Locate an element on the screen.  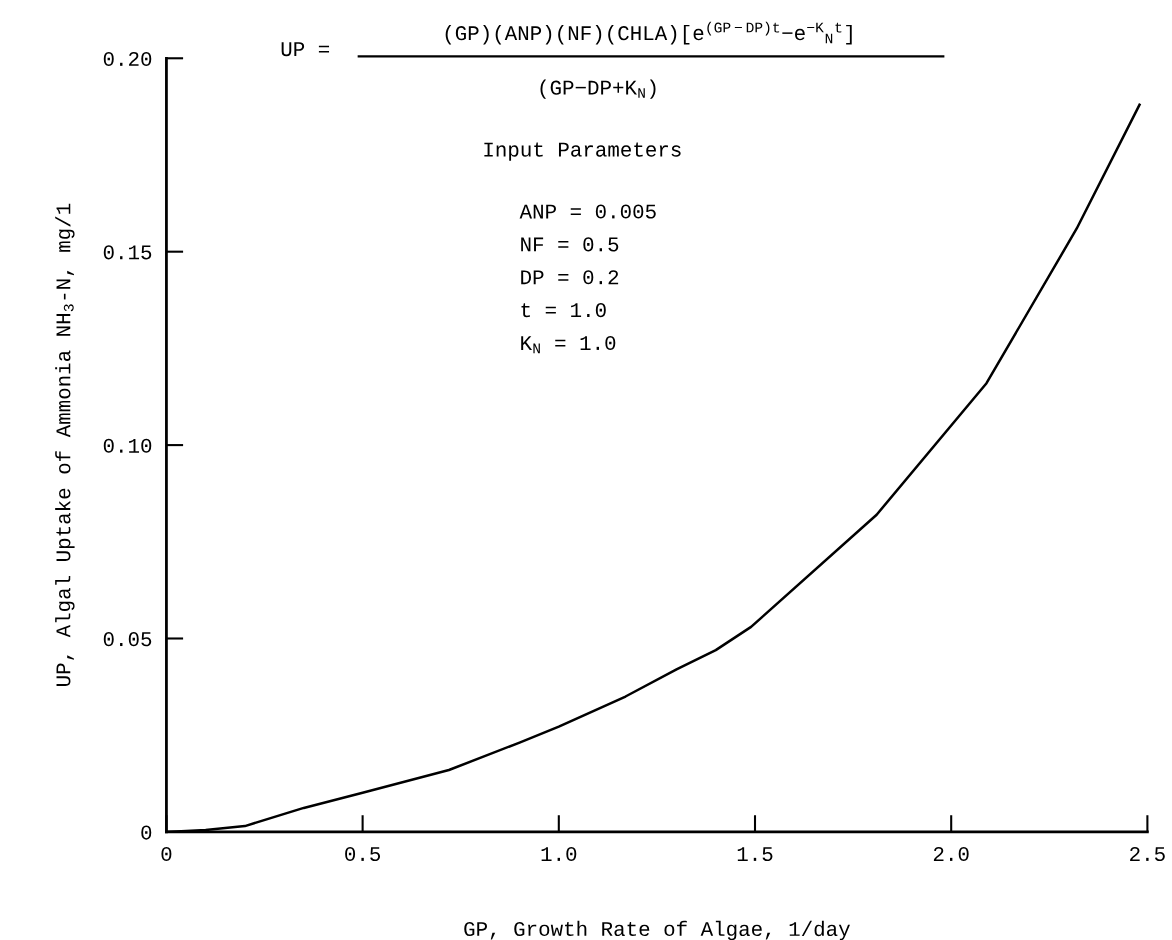
annotation: Input Parameters is located at coordinates (582, 151).